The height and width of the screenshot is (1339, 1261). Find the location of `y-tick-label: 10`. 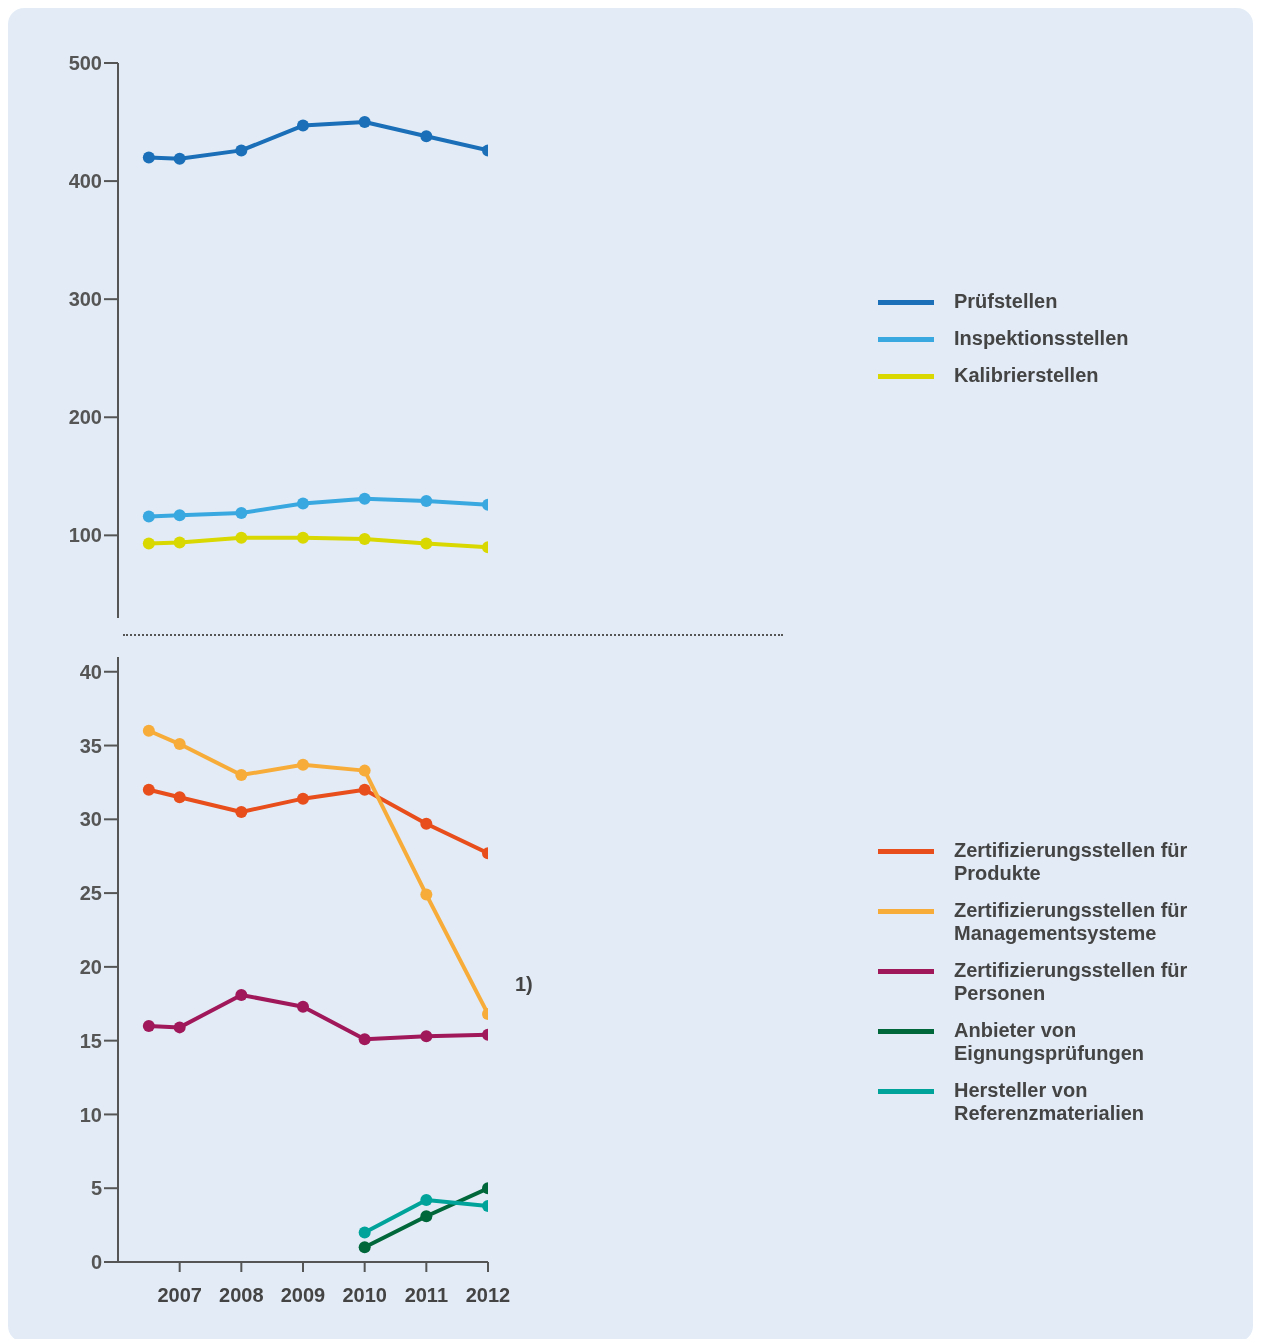

y-tick-label: 10 is located at coordinates (90, 1114).